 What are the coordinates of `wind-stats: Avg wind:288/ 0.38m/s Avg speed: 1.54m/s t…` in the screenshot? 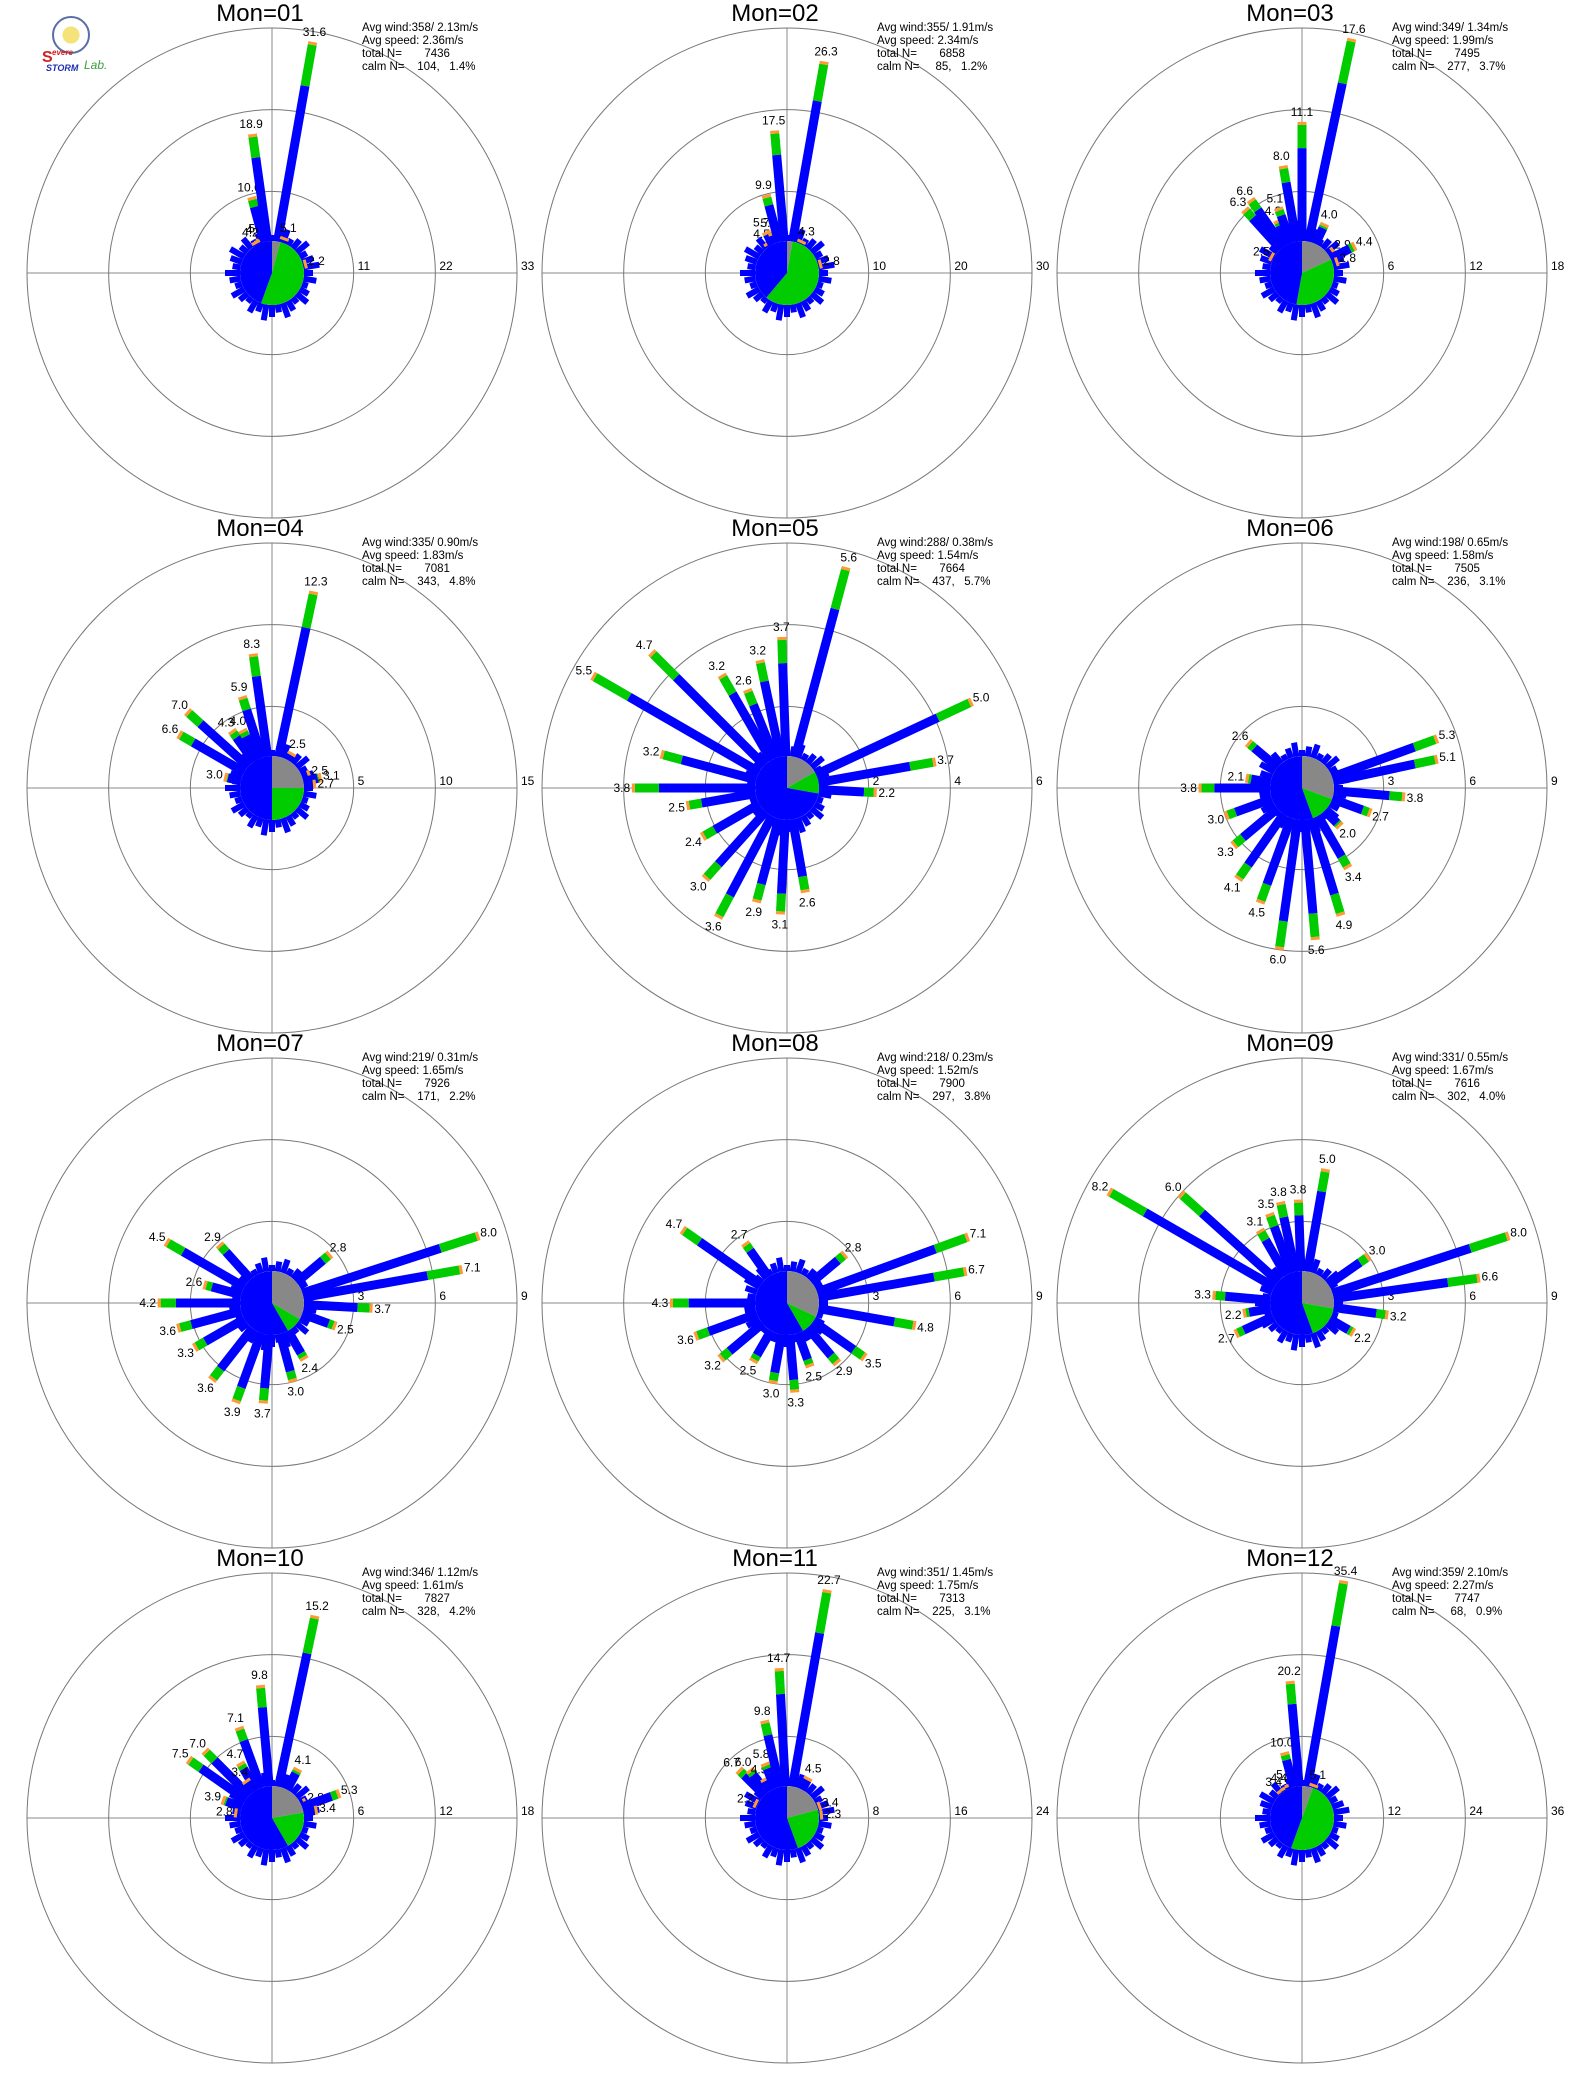 It's located at (935, 563).